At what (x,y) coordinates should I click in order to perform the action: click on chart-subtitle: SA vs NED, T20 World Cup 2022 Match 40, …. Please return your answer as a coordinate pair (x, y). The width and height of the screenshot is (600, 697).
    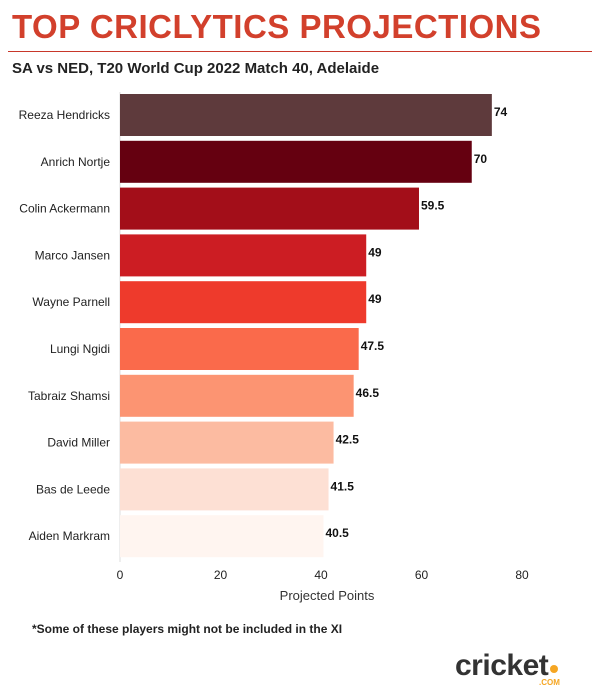
    Looking at the image, I should click on (196, 68).